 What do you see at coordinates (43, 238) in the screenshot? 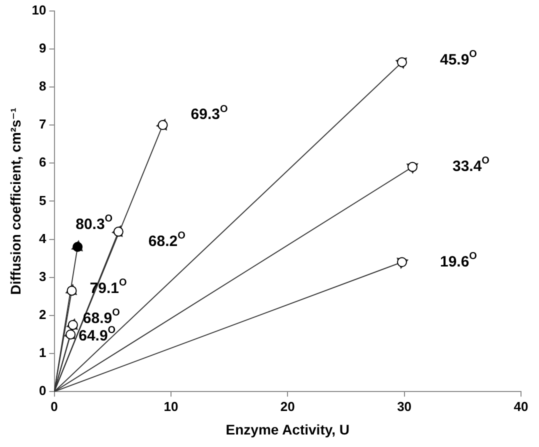
I see `y-tick-label: 4` at bounding box center [43, 238].